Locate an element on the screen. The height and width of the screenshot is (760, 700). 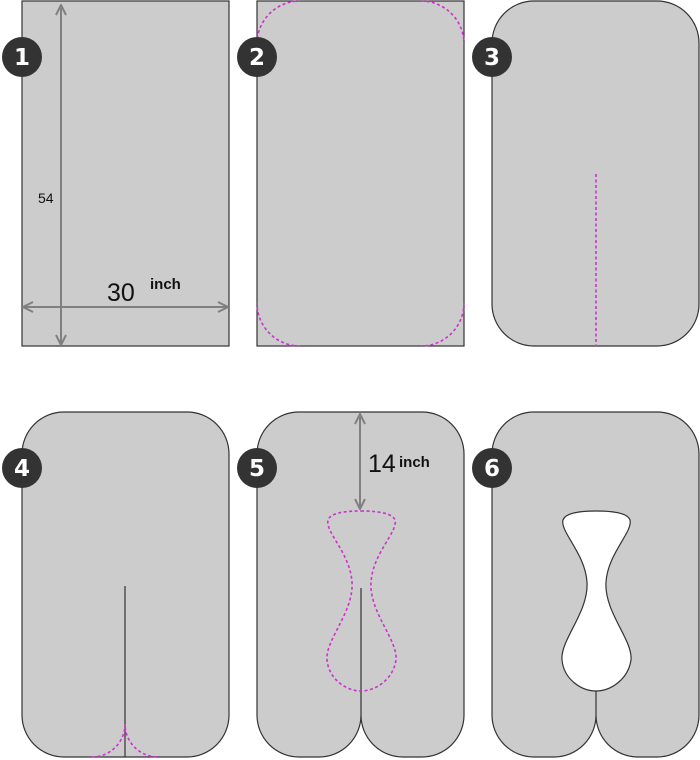
svg-text: 6 is located at coordinates (492, 469).